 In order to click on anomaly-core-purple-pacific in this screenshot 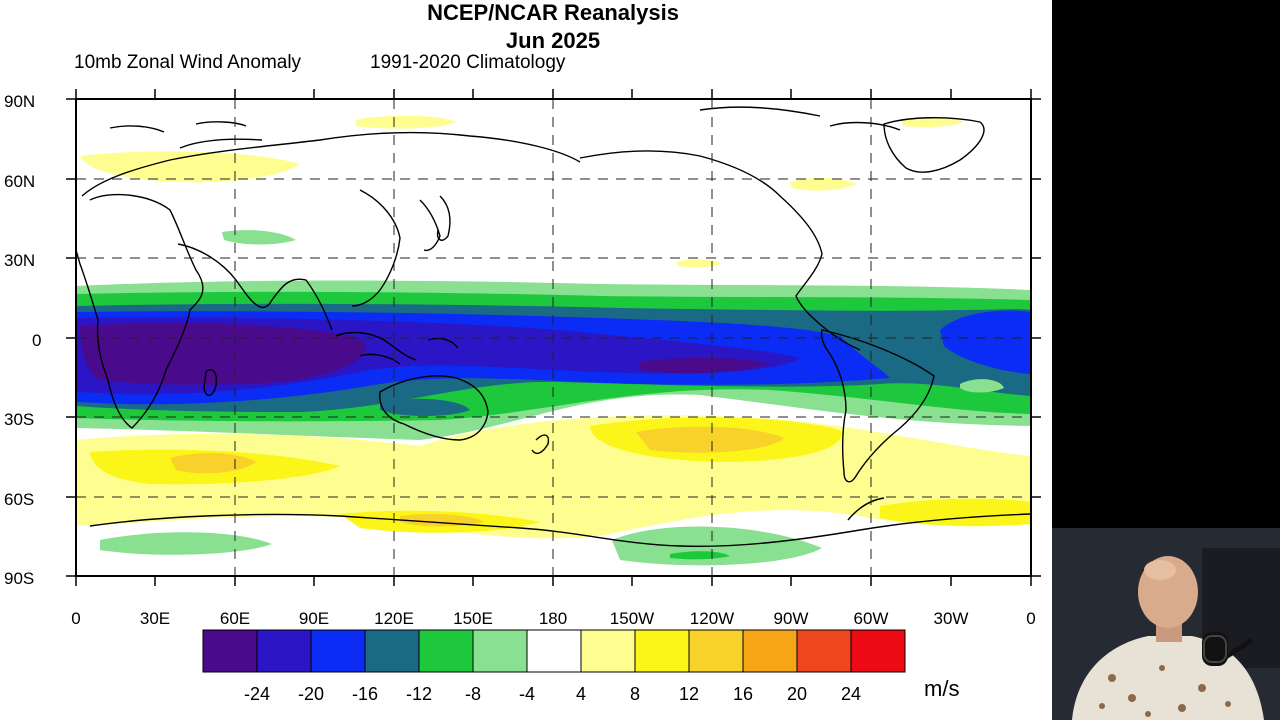, I will do `click(705, 365)`.